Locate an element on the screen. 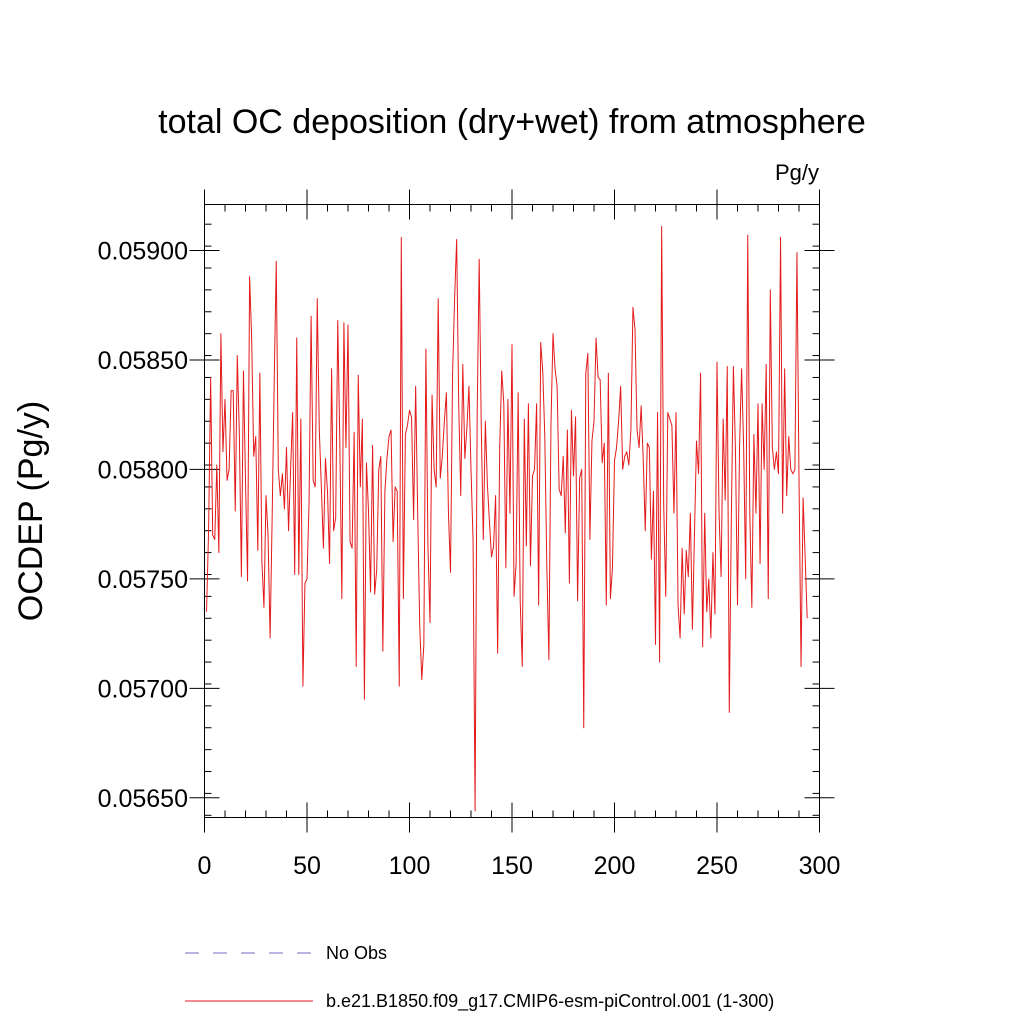 The height and width of the screenshot is (1024, 1024). units-label: Pg/y is located at coordinates (797, 172).